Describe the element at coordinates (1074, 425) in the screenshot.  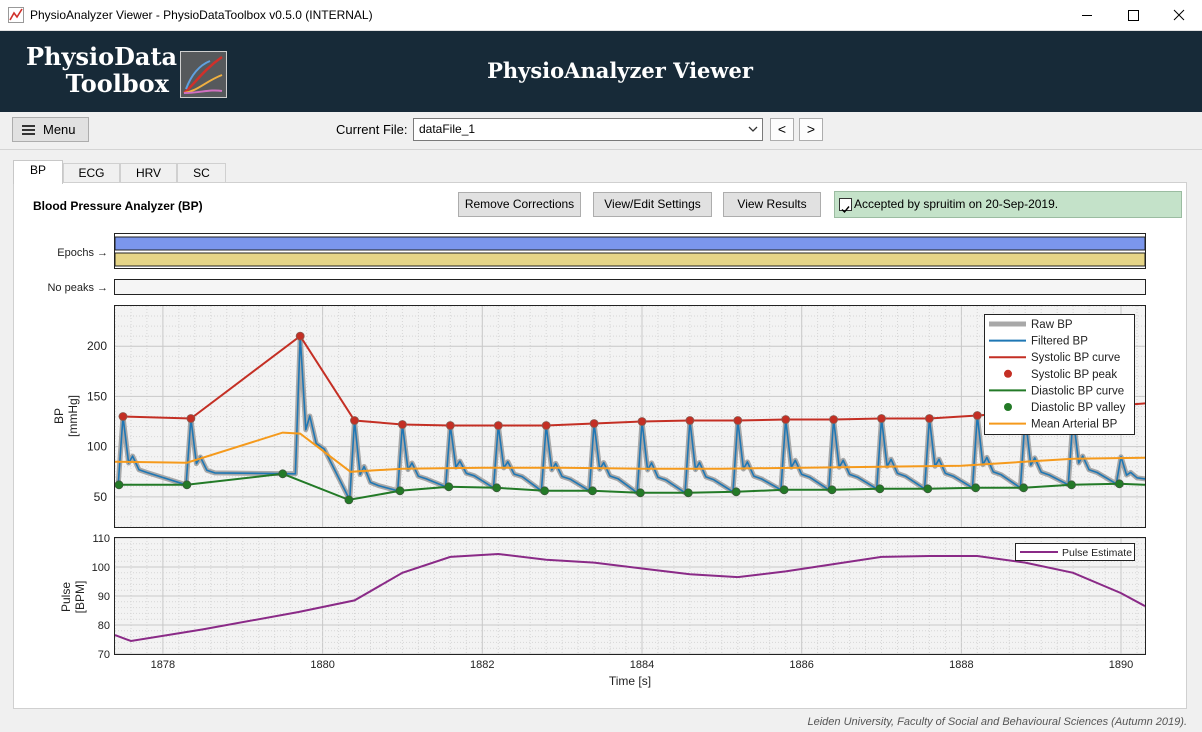
I see `bp-legend-label: Mean Arterial BP` at that location.